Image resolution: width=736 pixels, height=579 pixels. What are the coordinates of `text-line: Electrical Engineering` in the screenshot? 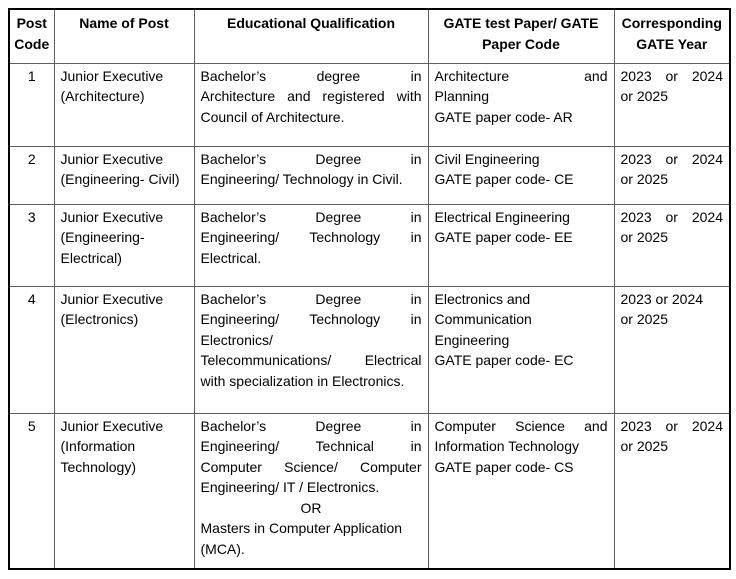 It's located at (502, 216).